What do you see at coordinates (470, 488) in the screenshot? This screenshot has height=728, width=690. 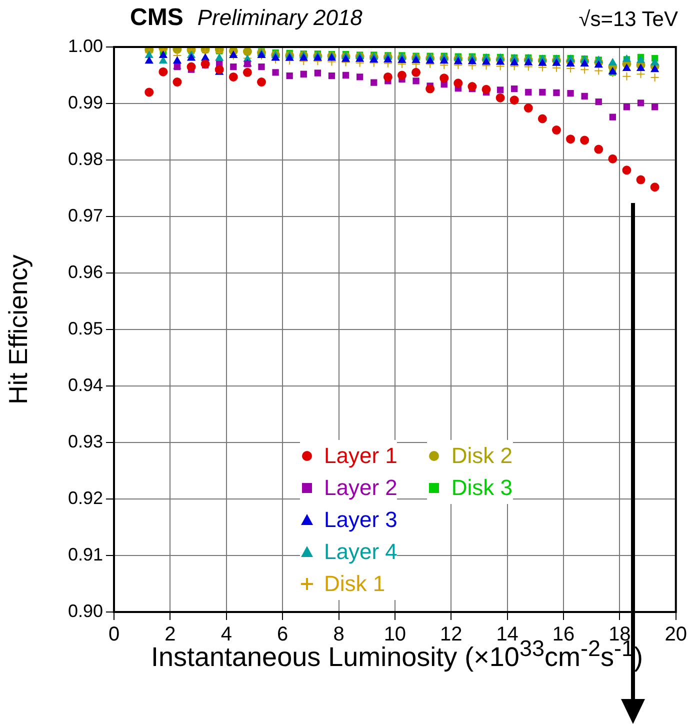 I see `legend-label: Disk 3` at bounding box center [470, 488].